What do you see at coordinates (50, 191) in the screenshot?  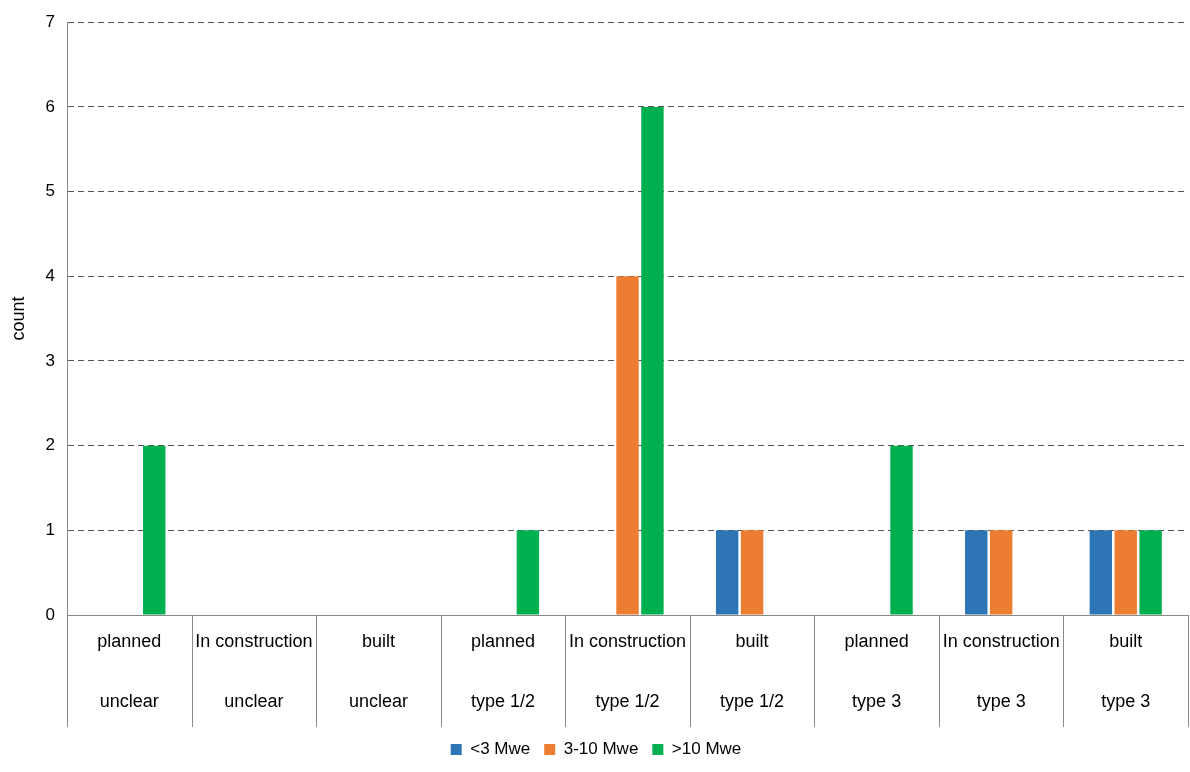 I see `y-tick-label: 5` at bounding box center [50, 191].